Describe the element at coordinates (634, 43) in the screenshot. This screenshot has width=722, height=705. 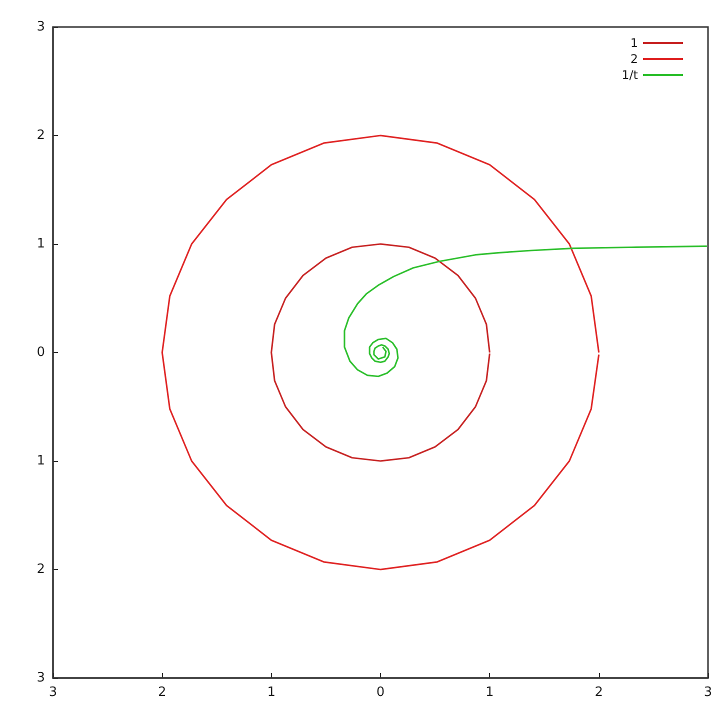
I see `legend-label: 1` at that location.